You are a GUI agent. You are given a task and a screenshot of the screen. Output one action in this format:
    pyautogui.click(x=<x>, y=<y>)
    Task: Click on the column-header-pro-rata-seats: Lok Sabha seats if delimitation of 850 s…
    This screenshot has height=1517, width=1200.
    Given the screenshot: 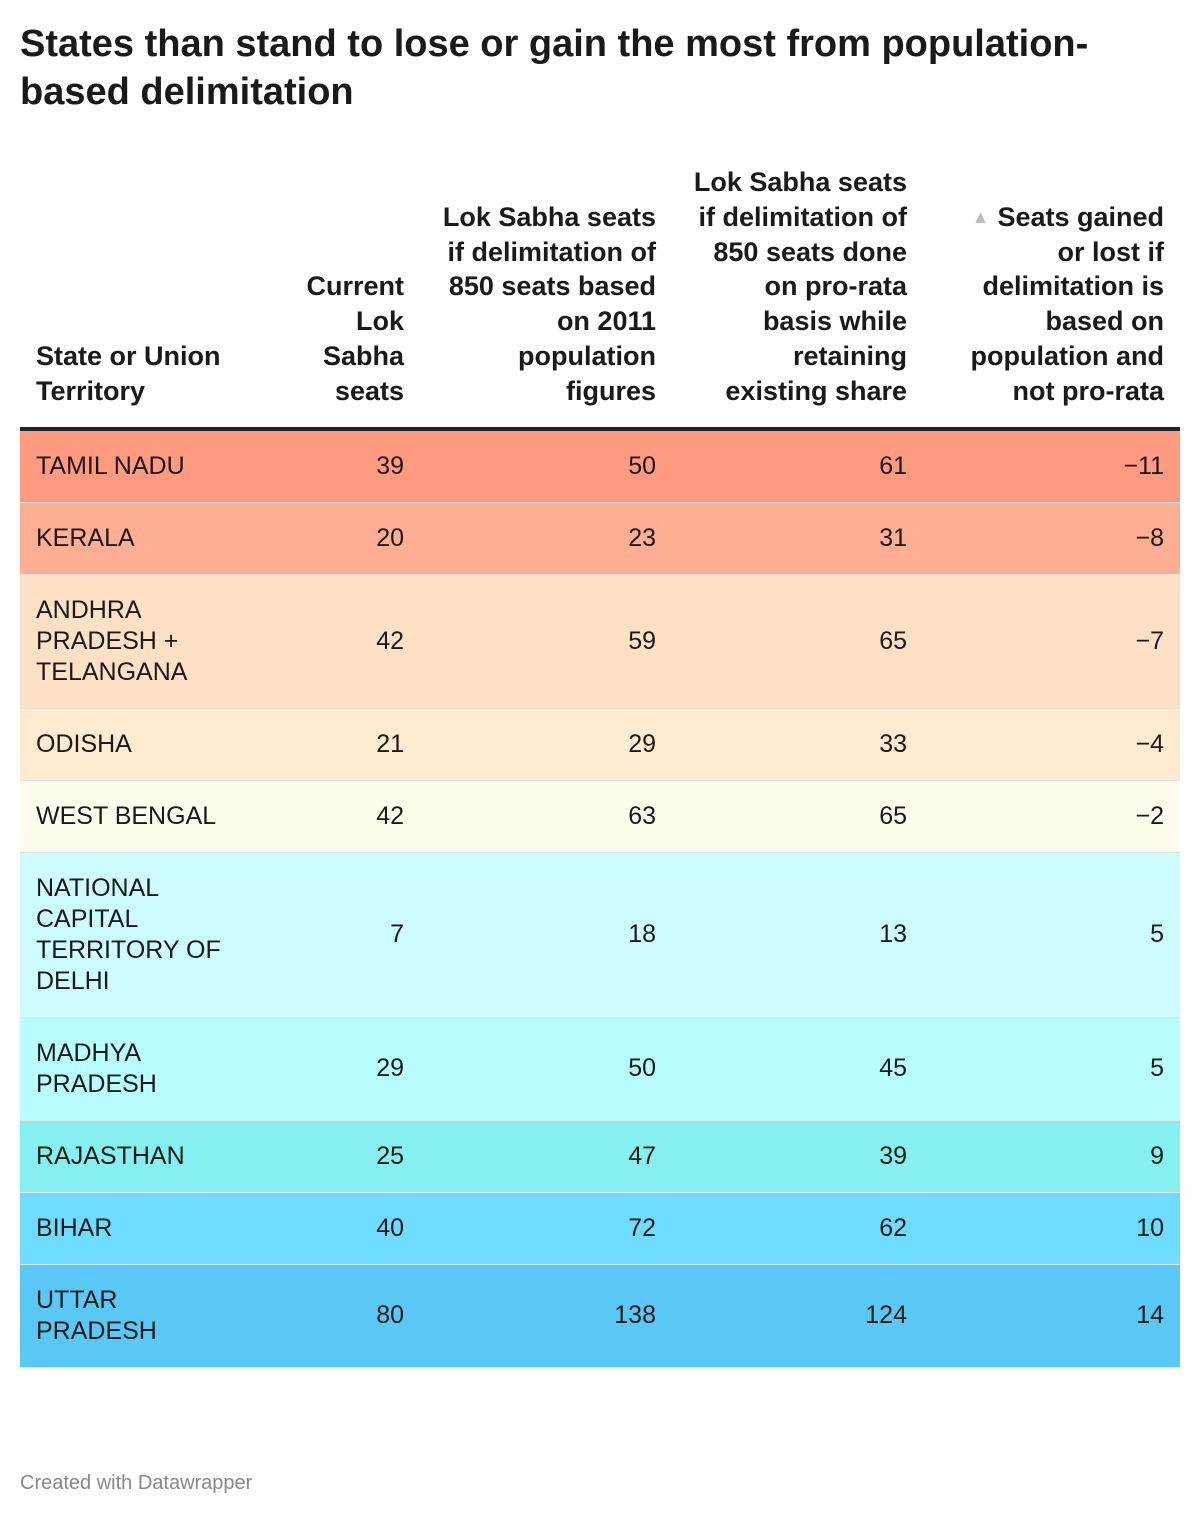 What is the action you would take?
    pyautogui.click(x=797, y=298)
    